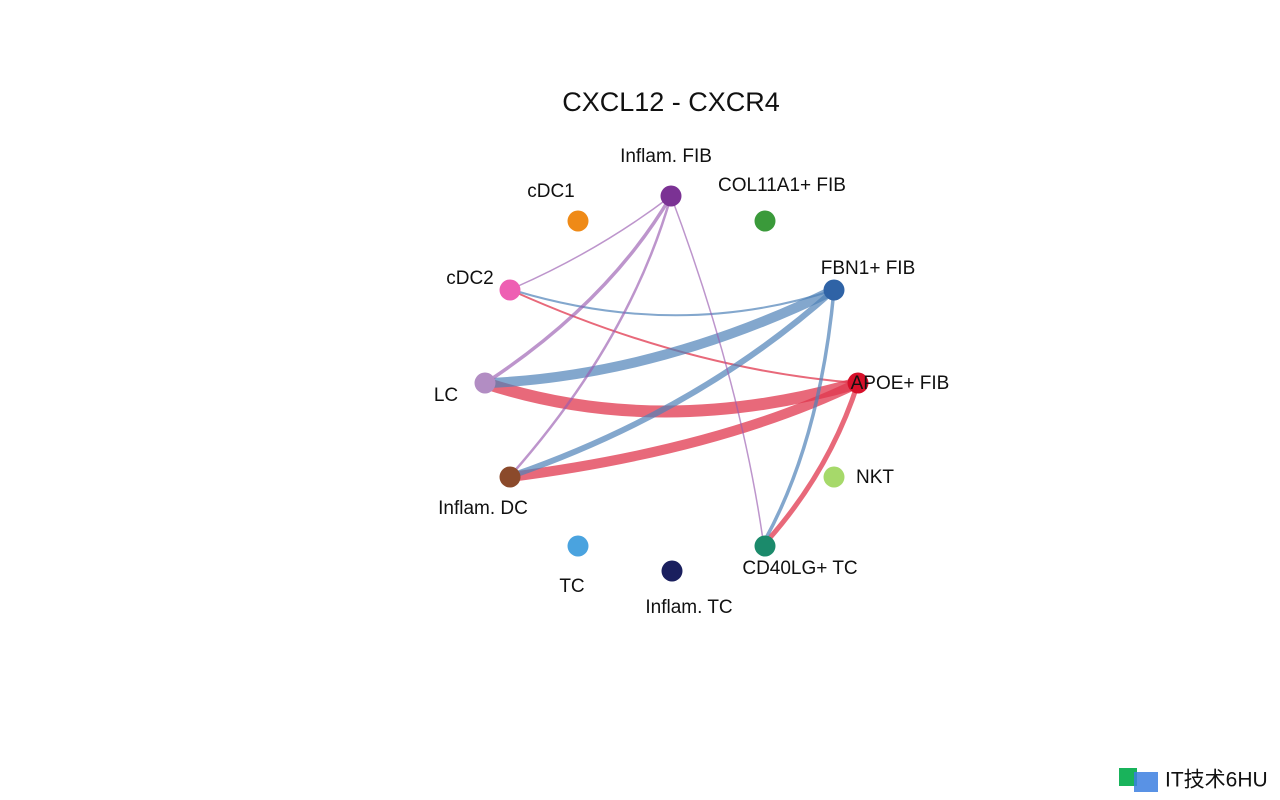 The height and width of the screenshot is (800, 1280). Describe the element at coordinates (900, 383) in the screenshot. I see `node-label: APOE+ FIB` at that location.